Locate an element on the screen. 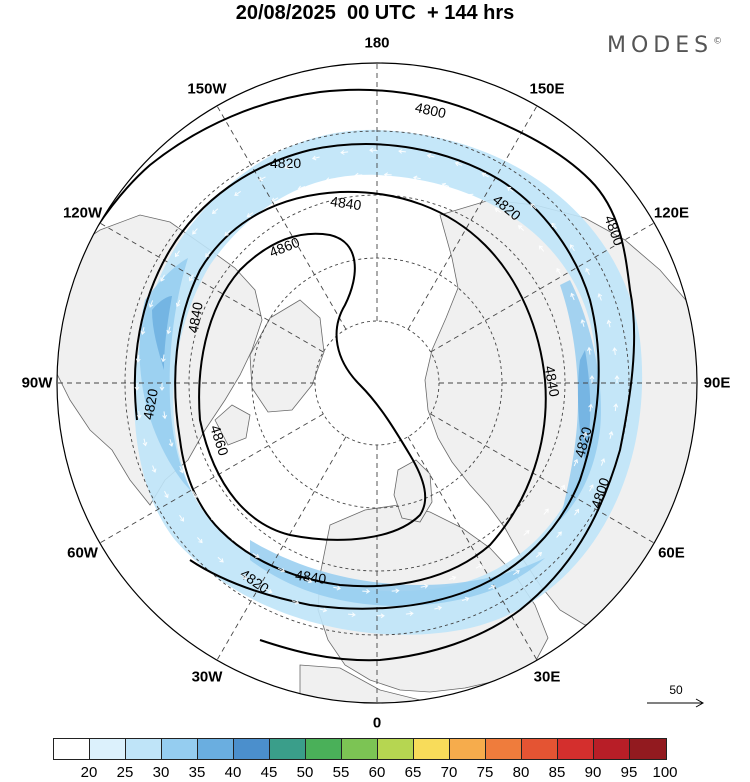  colorbar-tick-label: 50 is located at coordinates (305, 772).